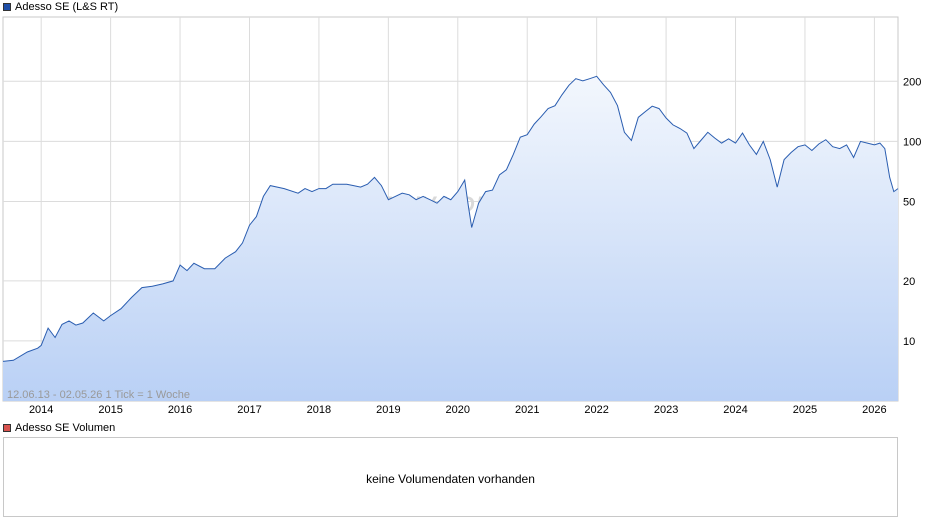  Describe the element at coordinates (65, 428) in the screenshot. I see `volume-legend-label: Adesso SE Volumen` at that location.